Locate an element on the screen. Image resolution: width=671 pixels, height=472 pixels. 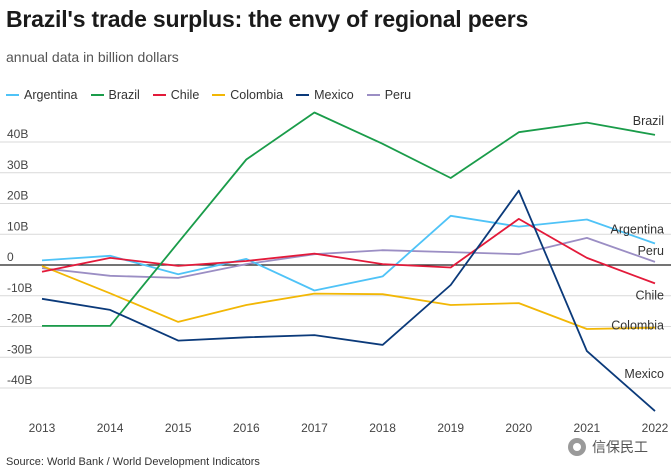
legend-label: Colombia is located at coordinates (257, 95).